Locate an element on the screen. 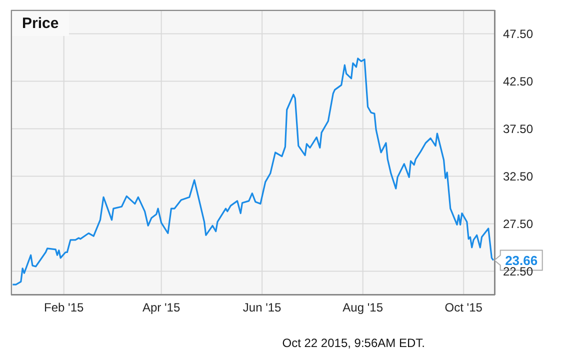 The width and height of the screenshot is (575, 358). y-tick-label: 32.50 is located at coordinates (518, 177).